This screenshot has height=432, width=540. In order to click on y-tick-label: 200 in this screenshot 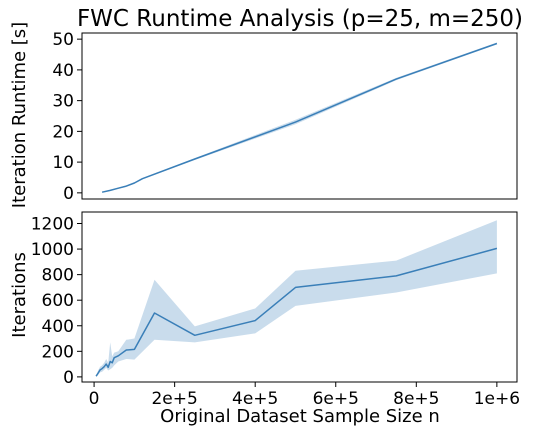, I will do `click(58, 352)`.